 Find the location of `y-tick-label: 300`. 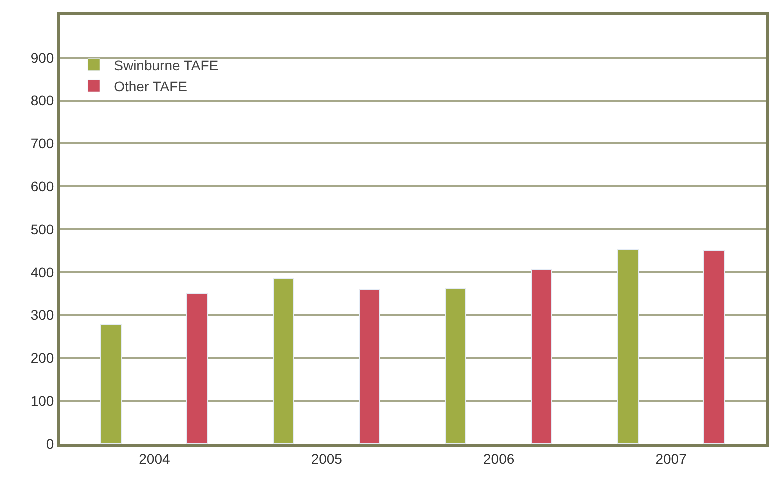

y-tick-label: 300 is located at coordinates (42, 315).